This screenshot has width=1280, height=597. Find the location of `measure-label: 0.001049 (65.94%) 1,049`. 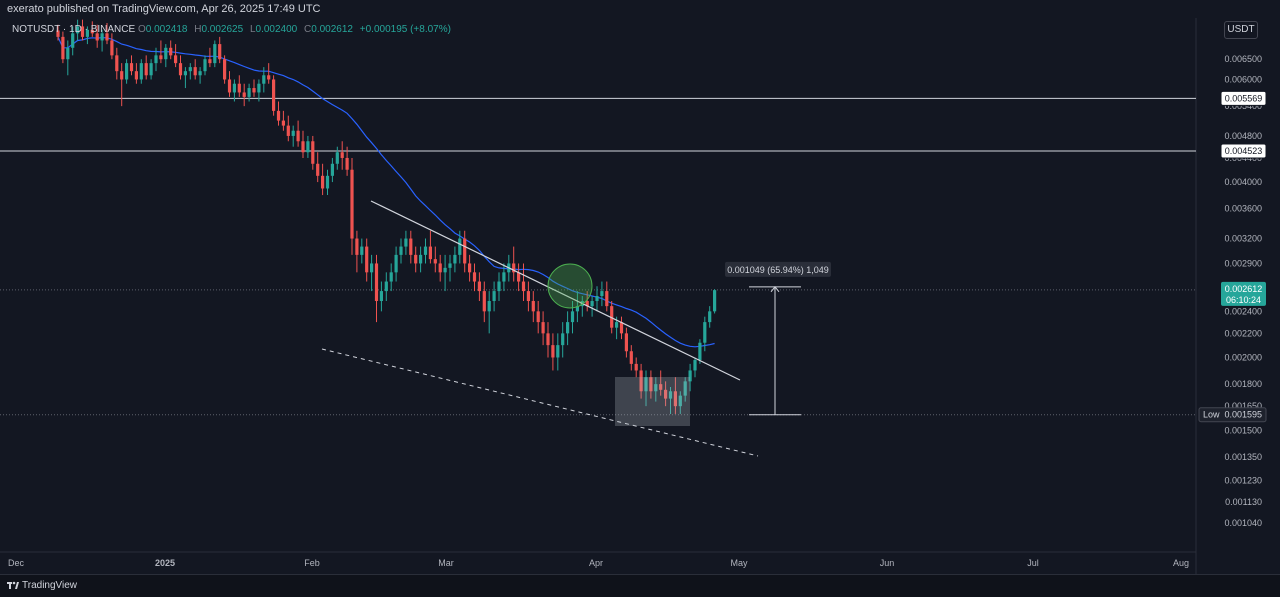

measure-label: 0.001049 (65.94%) 1,049 is located at coordinates (778, 270).